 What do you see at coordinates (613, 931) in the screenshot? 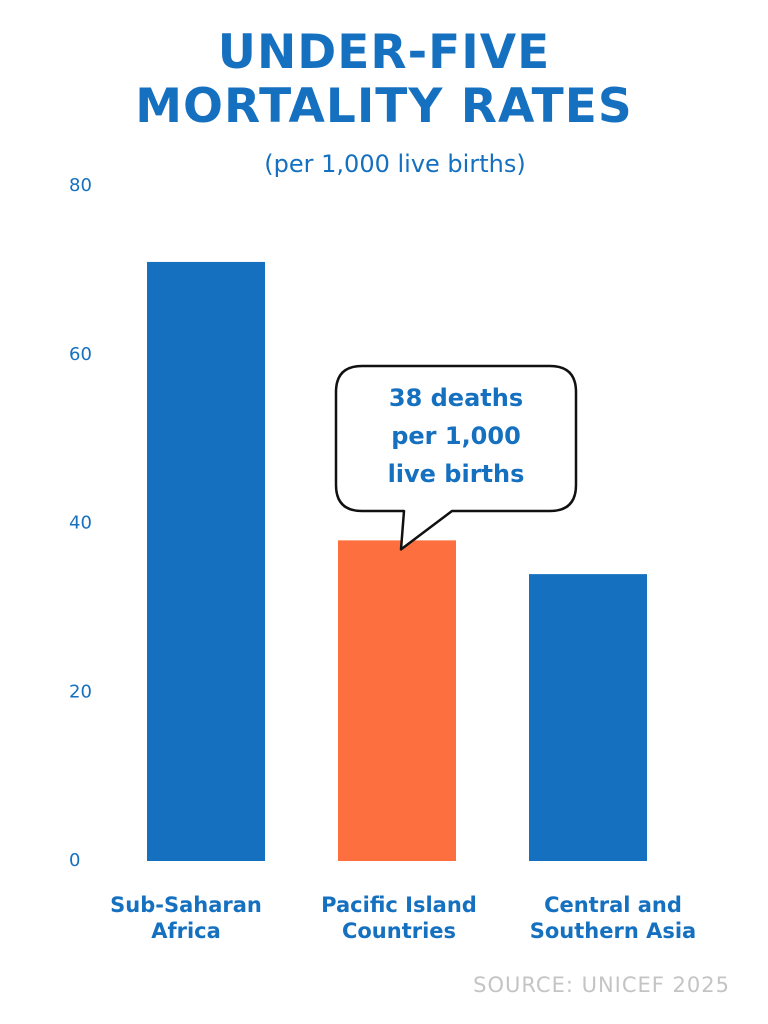
I see `x-tick-label: Southern Asia` at bounding box center [613, 931].